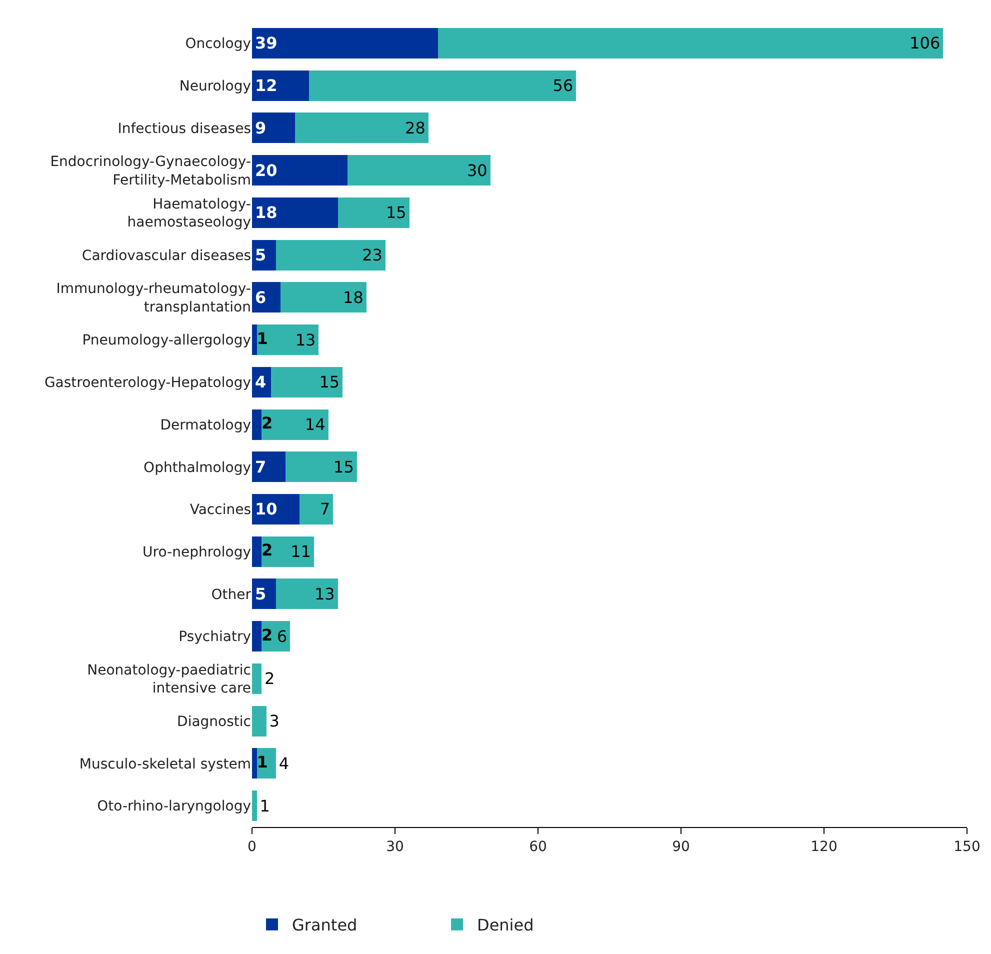 This screenshot has width=991, height=954. Describe the element at coordinates (252, 846) in the screenshot. I see `x-tick-label: 0` at that location.